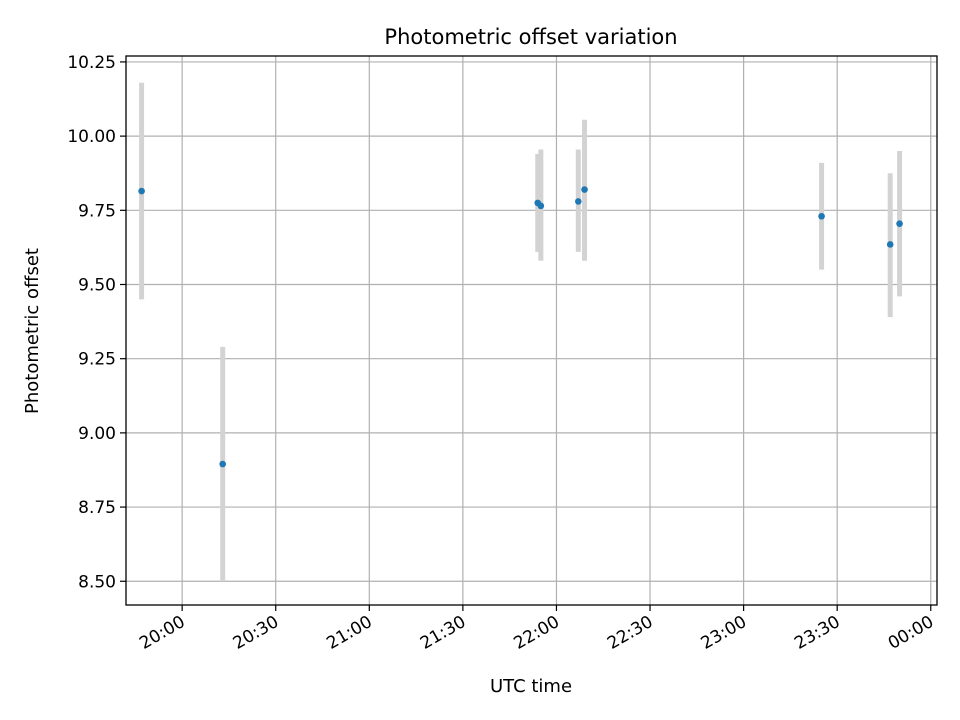 This screenshot has height=720, width=960. Describe the element at coordinates (91, 137) in the screenshot. I see `y-tick-label: 10.00` at that location.